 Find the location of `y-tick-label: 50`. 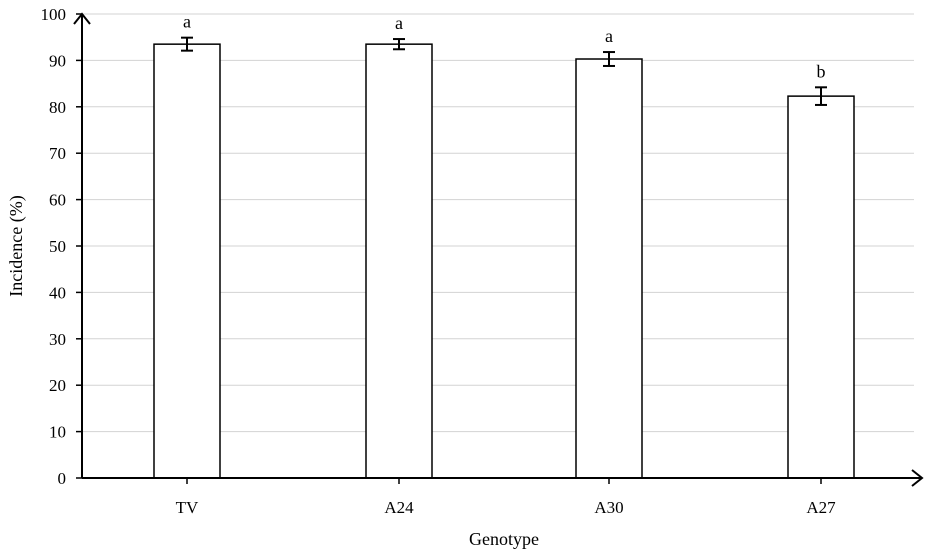

y-tick-label: 50 is located at coordinates (57, 246).